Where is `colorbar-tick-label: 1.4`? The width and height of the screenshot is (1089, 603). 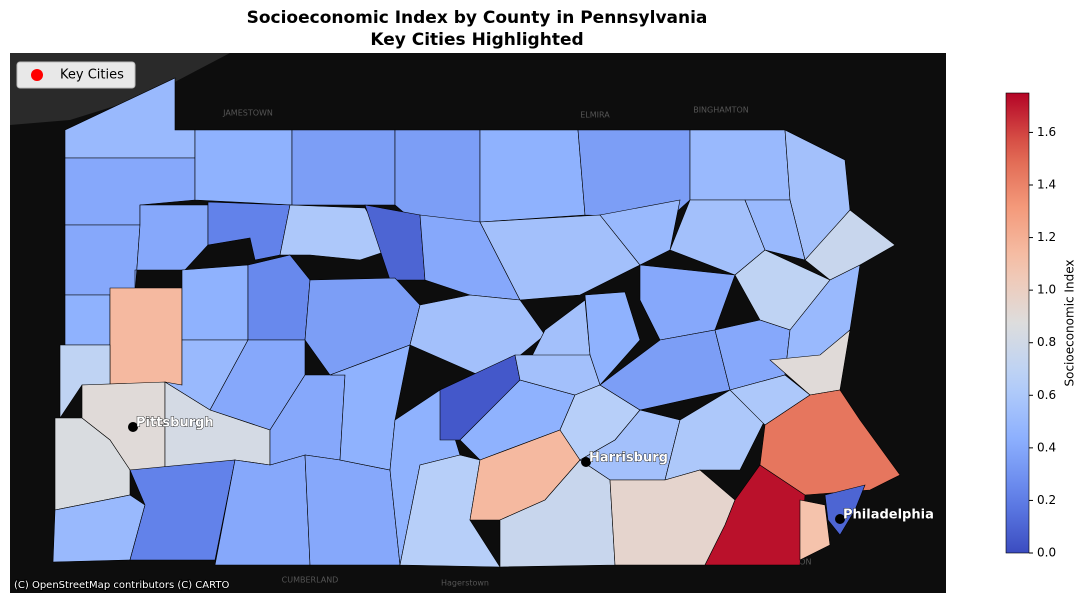
colorbar-tick-label: 1.4 is located at coordinates (1046, 185).